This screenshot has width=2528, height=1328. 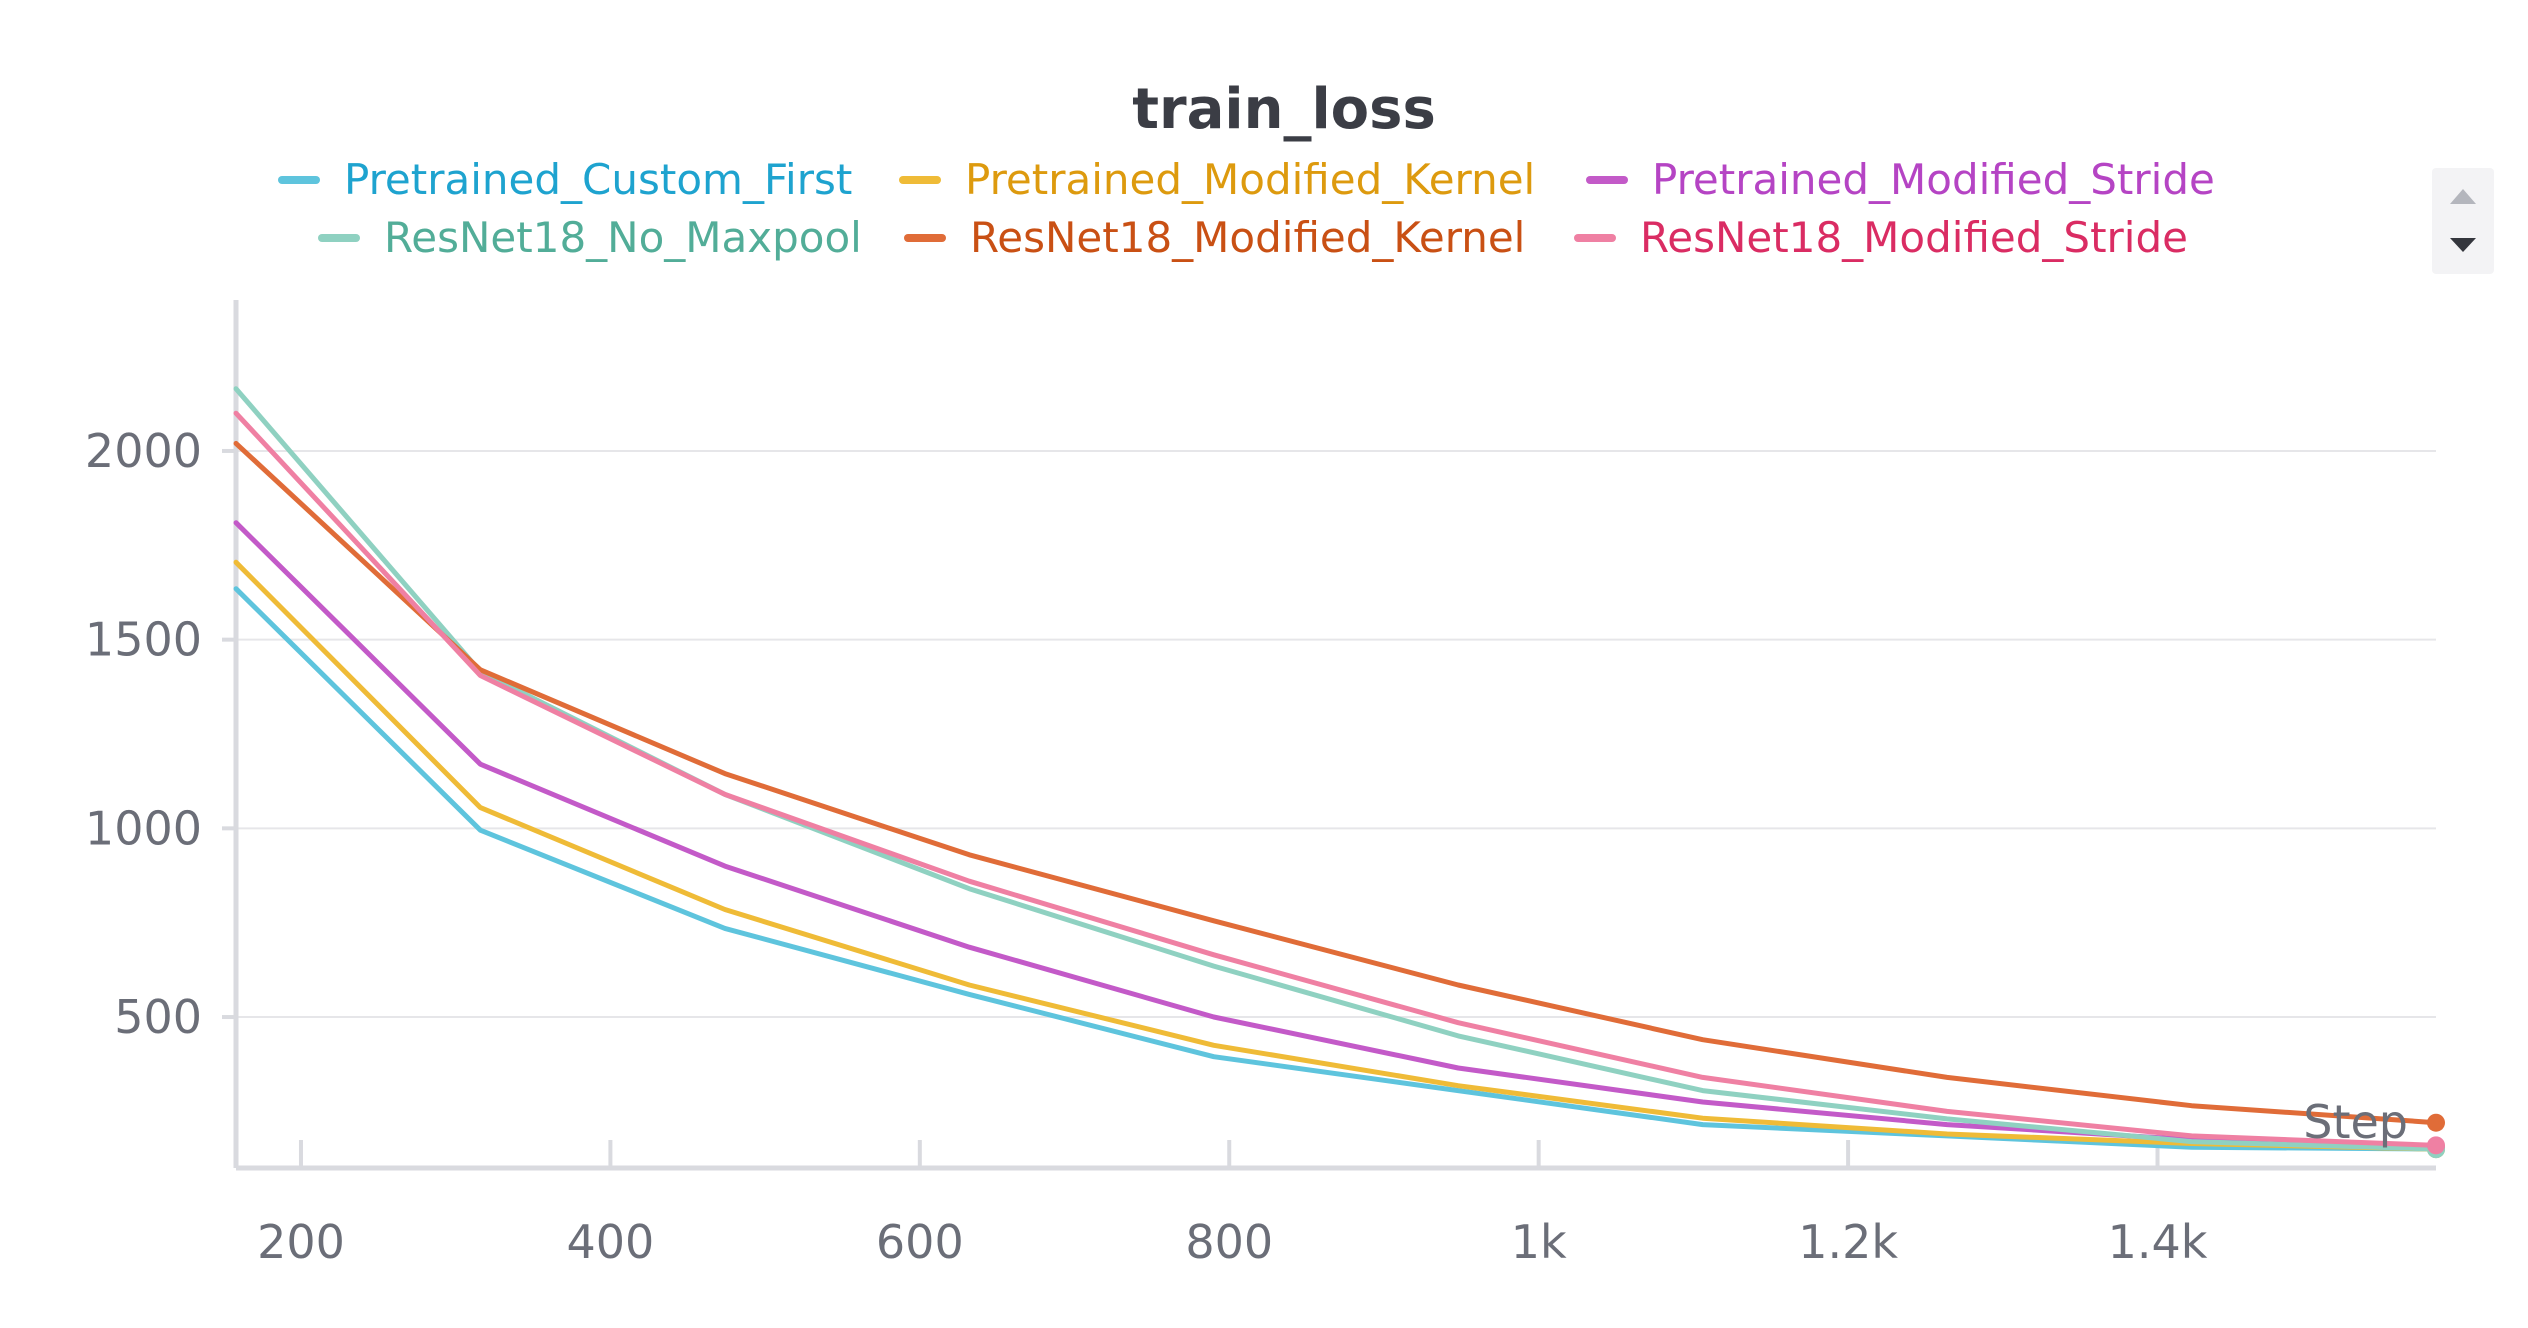 I want to click on legend-label: ResNet18_Modified_Stride, so click(x=1914, y=237).